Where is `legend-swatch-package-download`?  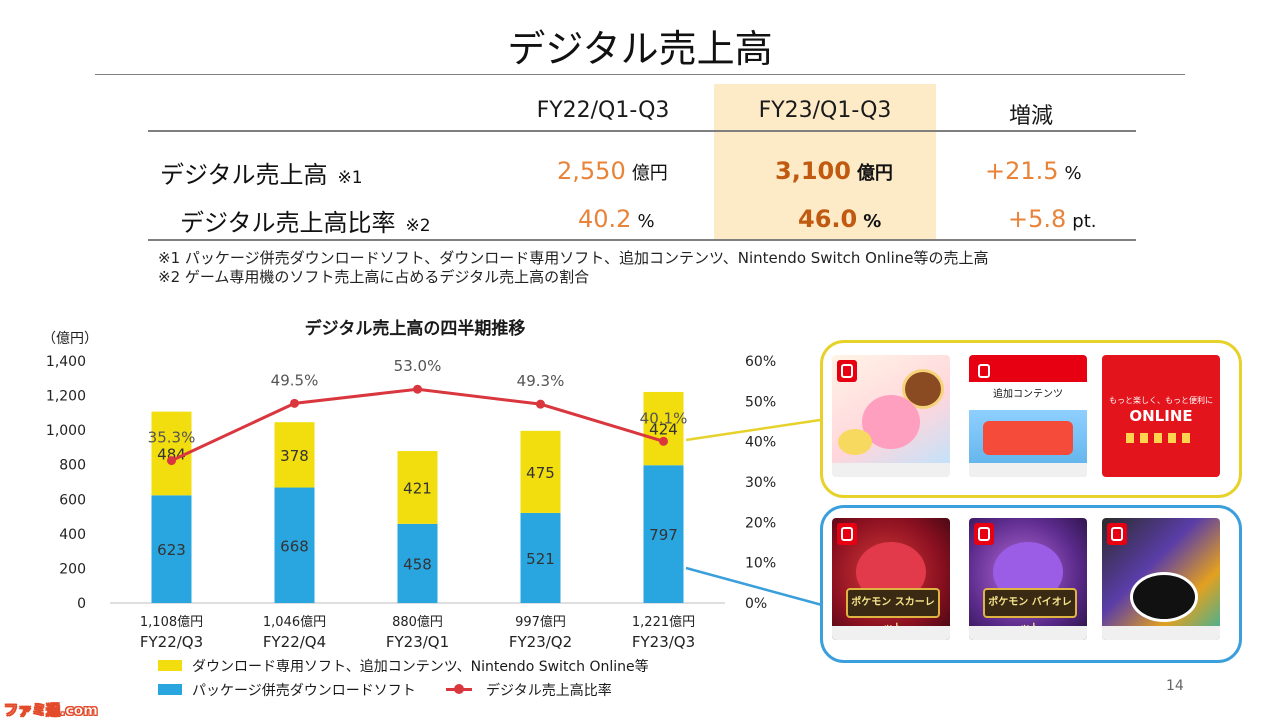 legend-swatch-package-download is located at coordinates (170, 689).